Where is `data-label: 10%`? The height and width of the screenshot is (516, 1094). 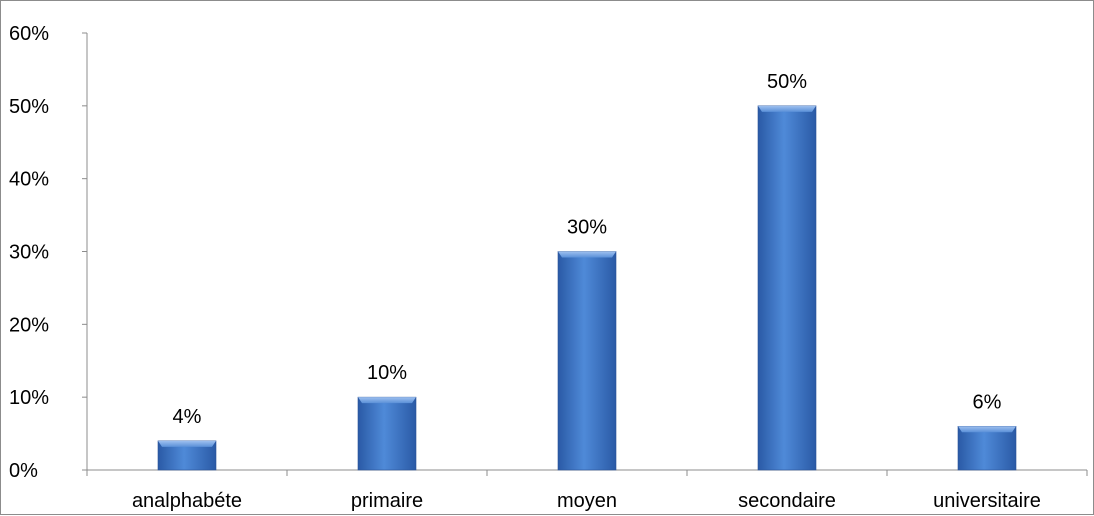 data-label: 10% is located at coordinates (387, 373).